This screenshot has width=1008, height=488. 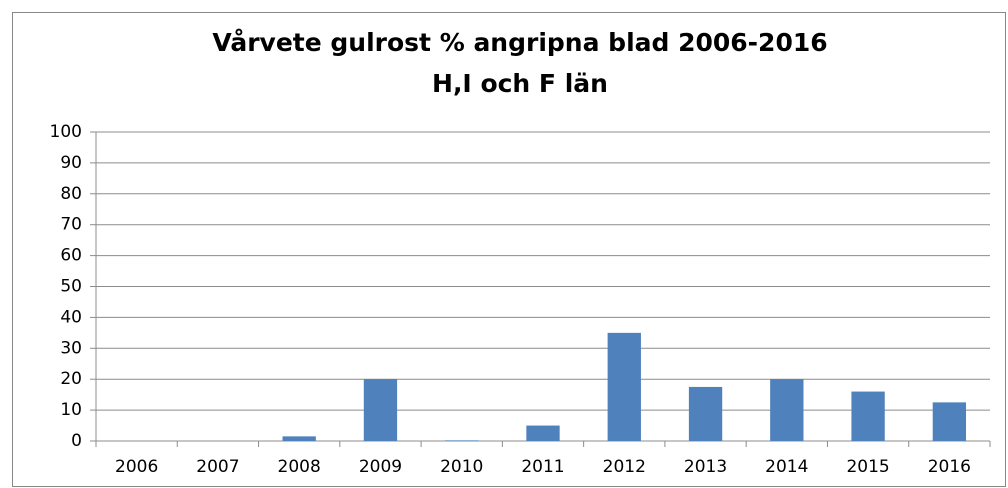 What do you see at coordinates (461, 467) in the screenshot?
I see `x-tick-label: 2010` at bounding box center [461, 467].